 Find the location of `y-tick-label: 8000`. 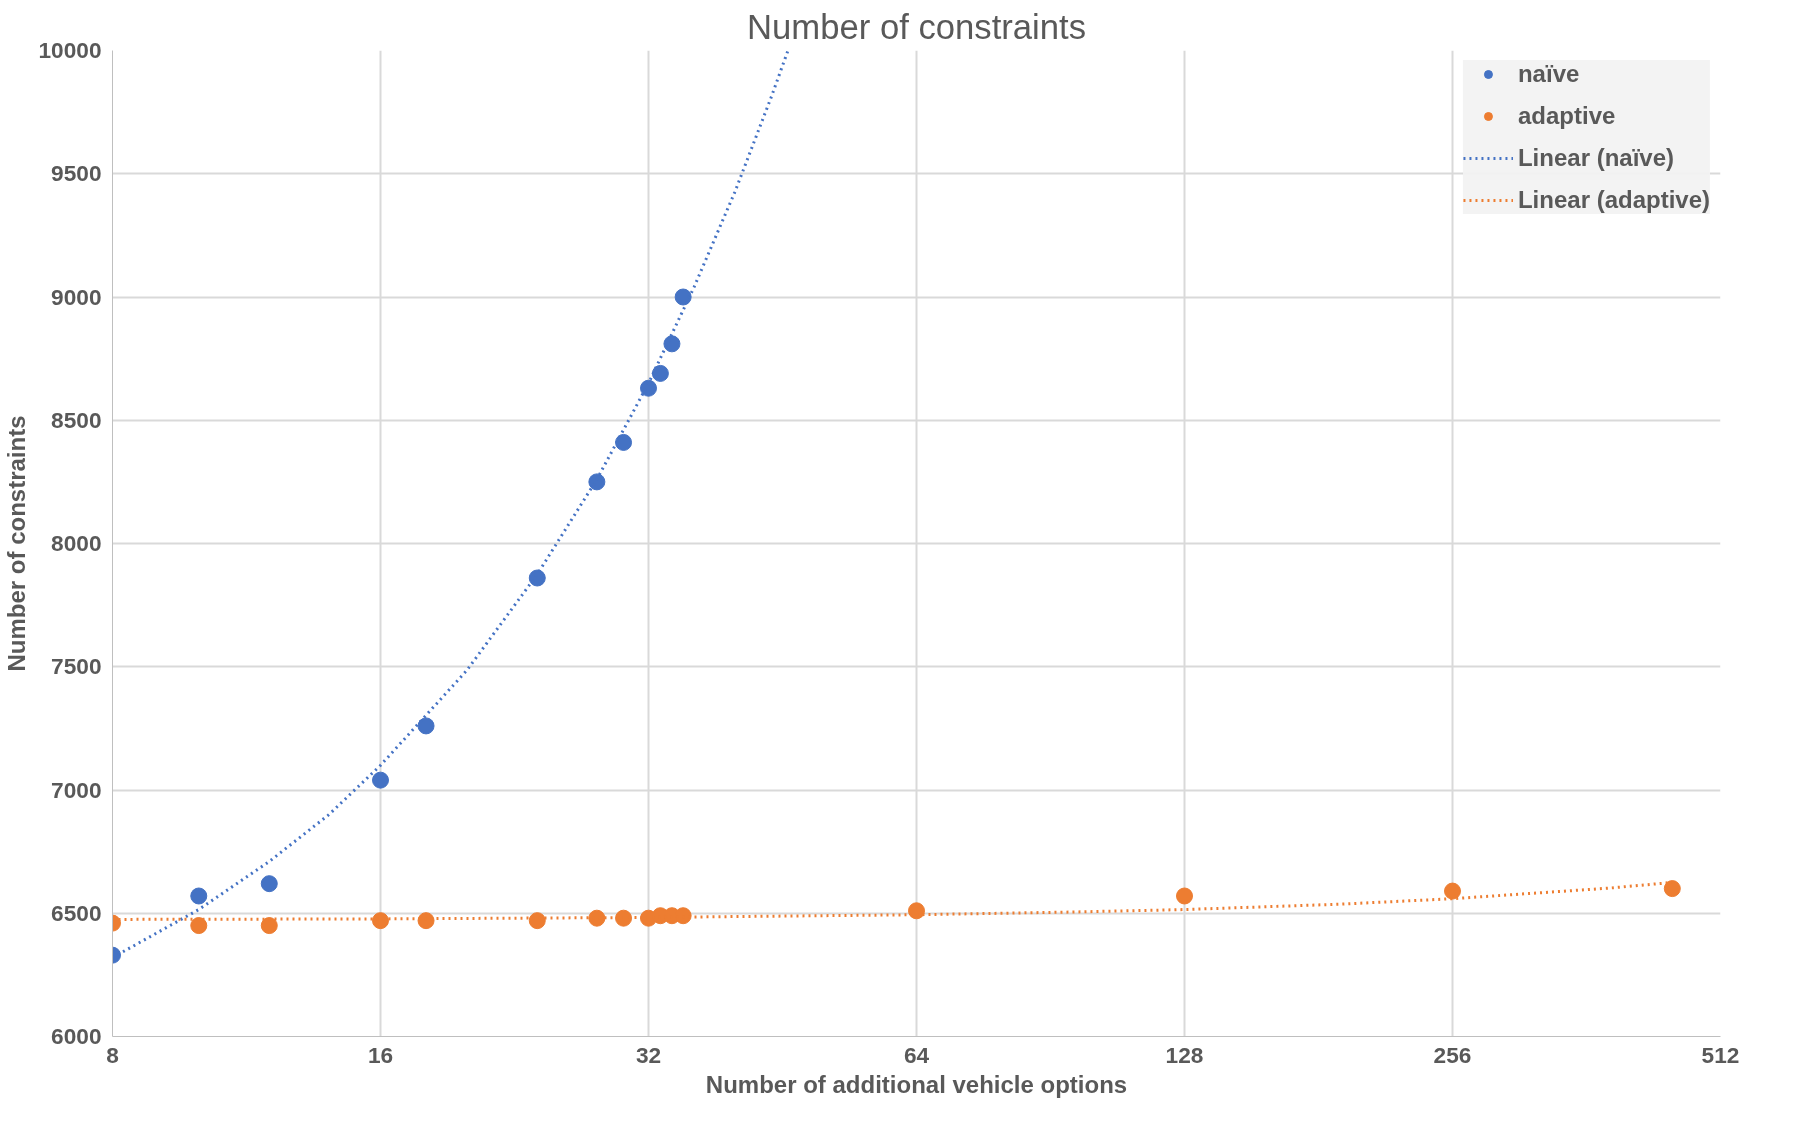

y-tick-label: 8000 is located at coordinates (76, 543).